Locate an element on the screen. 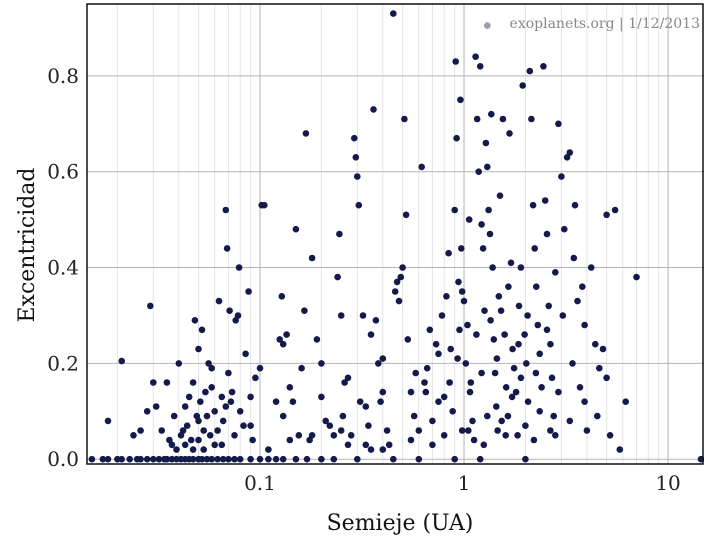 This screenshot has height=538, width=704. x-tick-label: 10 is located at coordinates (667, 483).